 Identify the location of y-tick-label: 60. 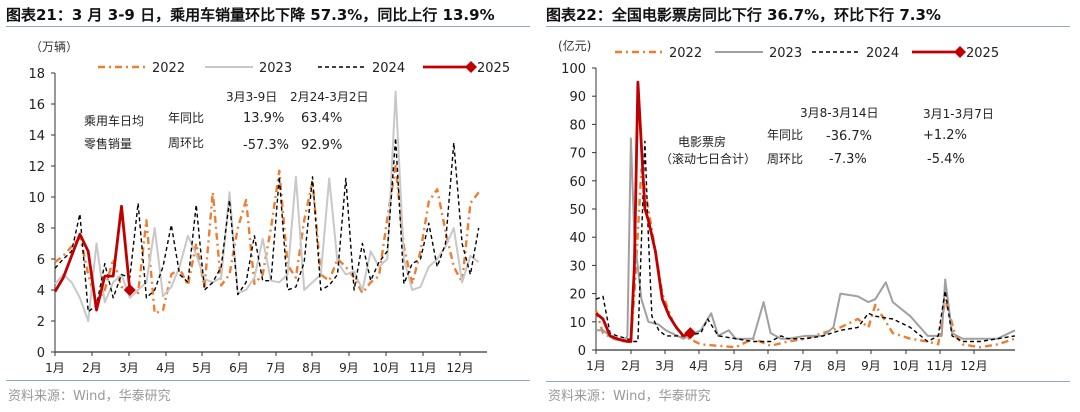
(577, 182).